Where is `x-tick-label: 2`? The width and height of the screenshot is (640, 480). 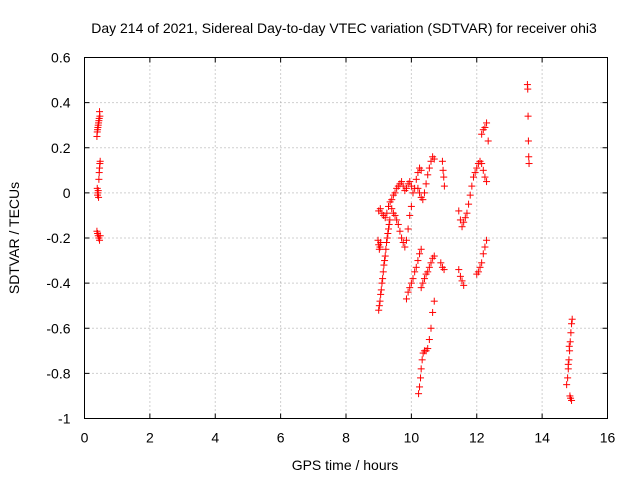
x-tick-label: 2 is located at coordinates (150, 438).